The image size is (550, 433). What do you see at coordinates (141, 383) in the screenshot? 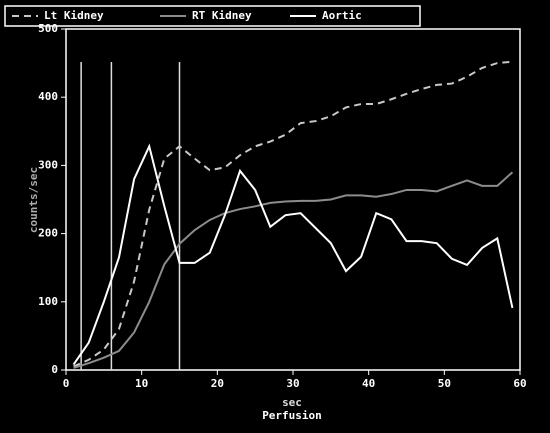
I see `x-tick-label: 10` at bounding box center [141, 383].